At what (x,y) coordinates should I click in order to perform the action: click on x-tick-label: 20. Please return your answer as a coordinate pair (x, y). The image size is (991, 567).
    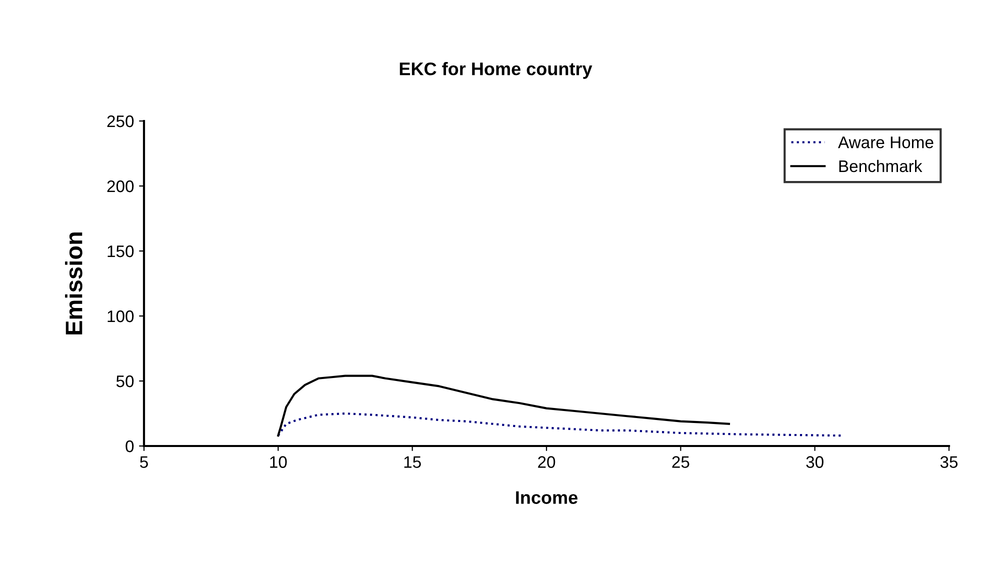
    Looking at the image, I should click on (547, 462).